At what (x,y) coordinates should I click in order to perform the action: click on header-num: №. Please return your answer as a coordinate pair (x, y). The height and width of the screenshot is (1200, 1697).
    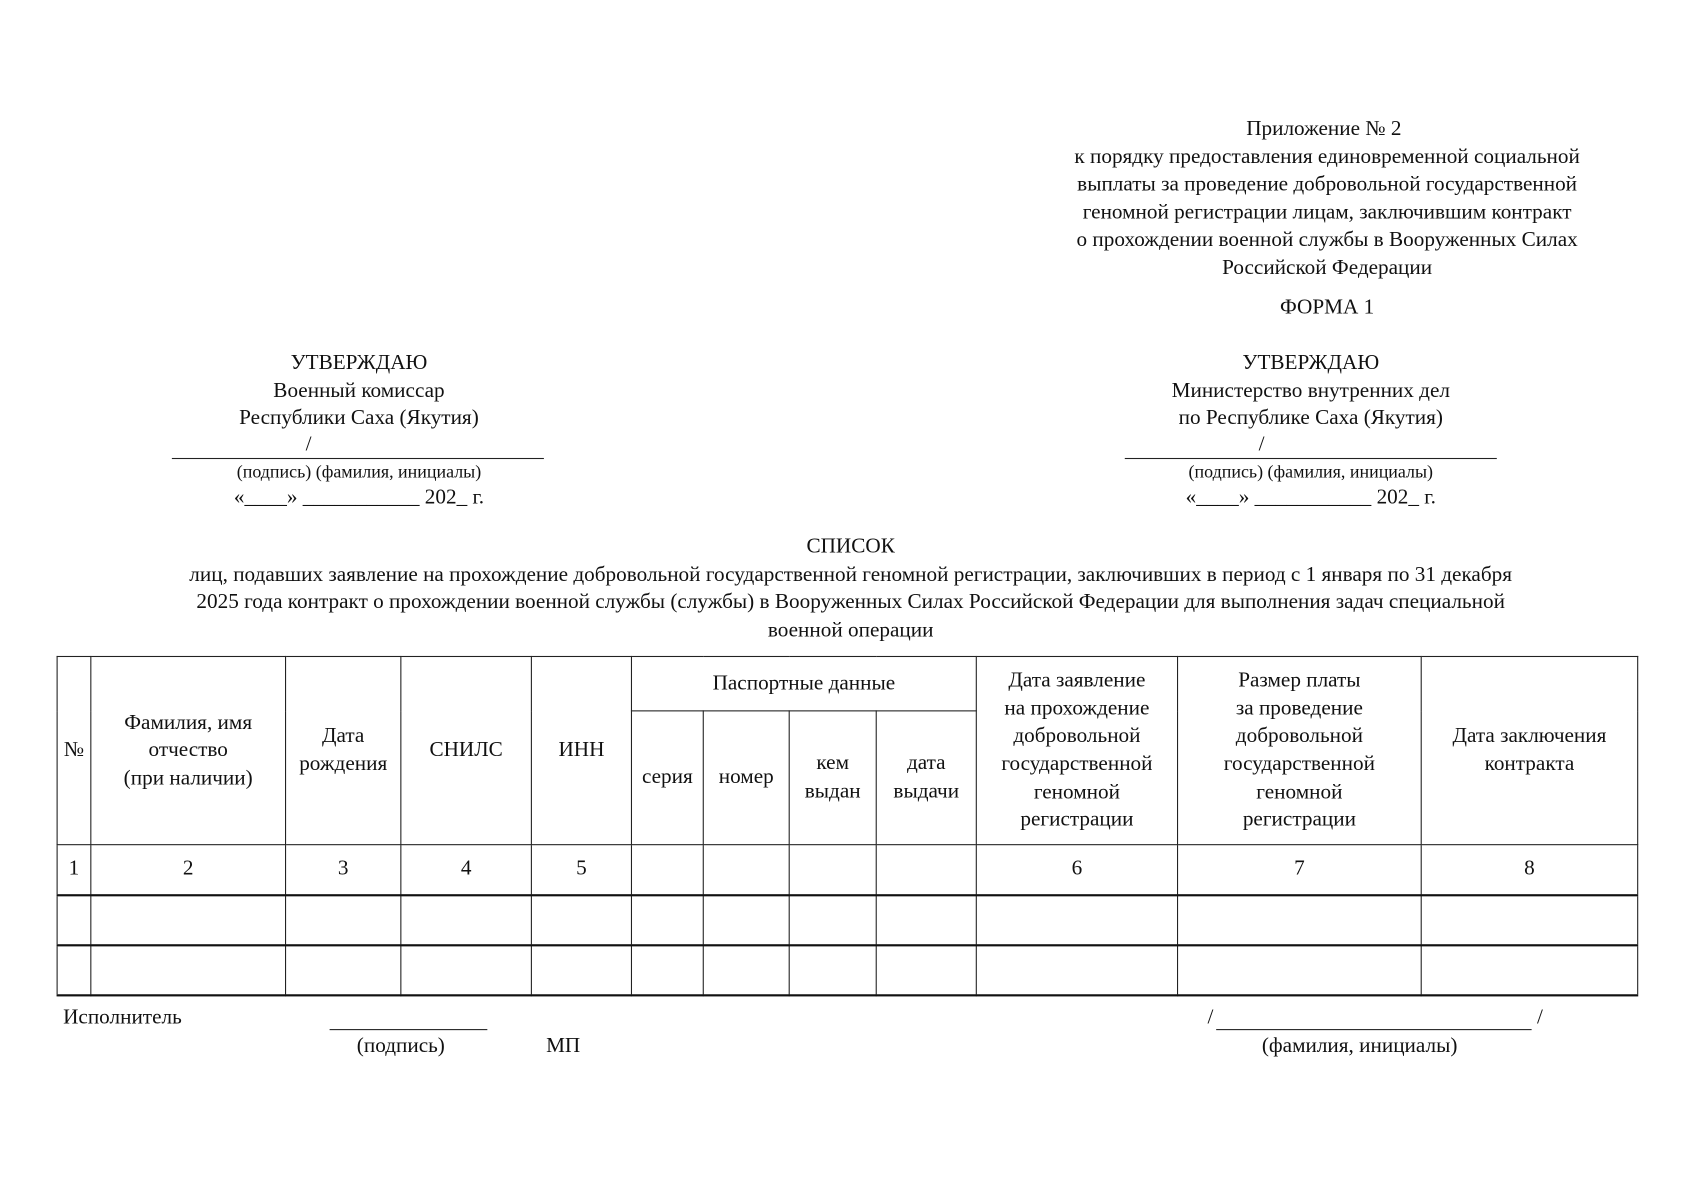
    Looking at the image, I should click on (74, 750).